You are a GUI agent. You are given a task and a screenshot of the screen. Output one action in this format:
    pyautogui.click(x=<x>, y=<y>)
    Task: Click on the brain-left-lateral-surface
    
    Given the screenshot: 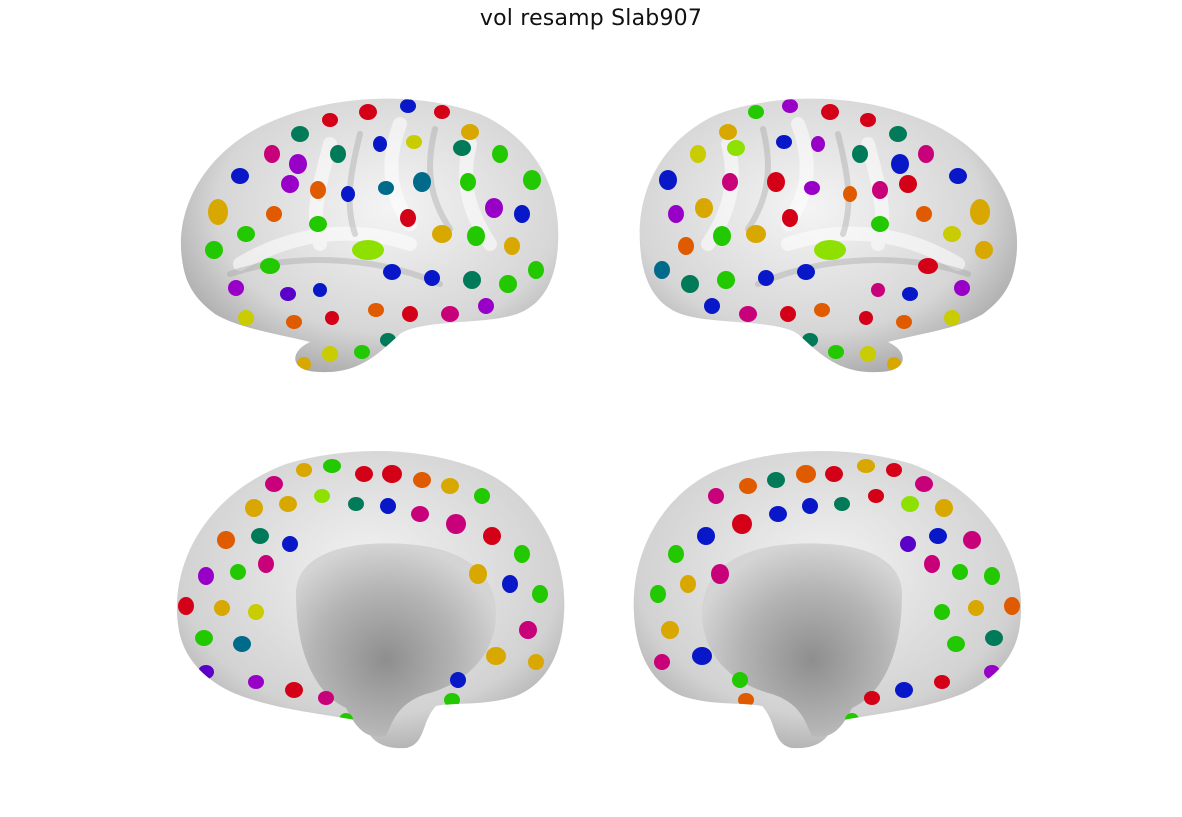 What is the action you would take?
    pyautogui.click(x=369, y=235)
    